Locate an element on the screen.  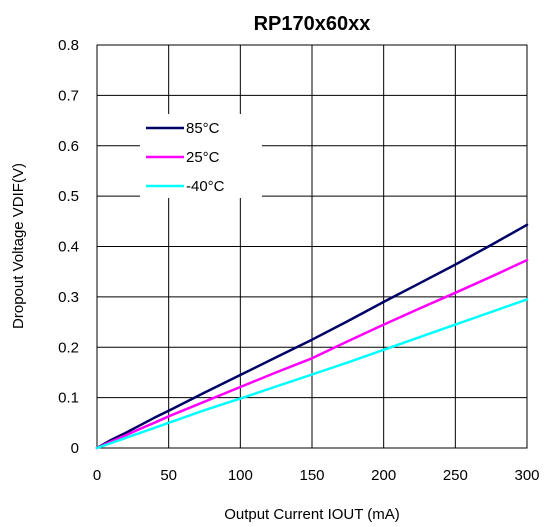
y-tick-label: 0.3 is located at coordinates (68, 297).